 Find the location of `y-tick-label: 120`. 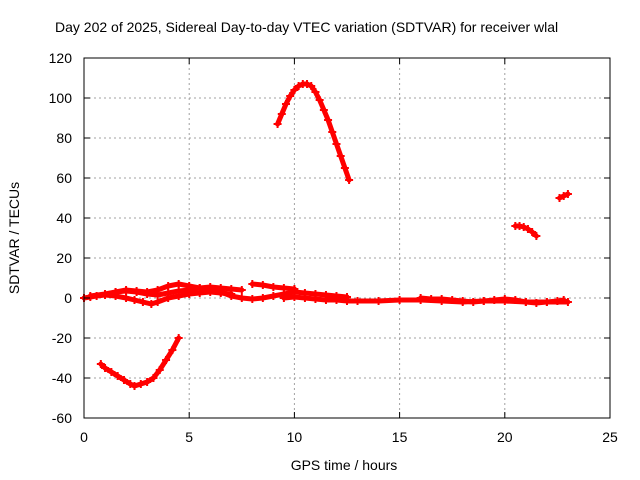

y-tick-label: 120 is located at coordinates (61, 58).